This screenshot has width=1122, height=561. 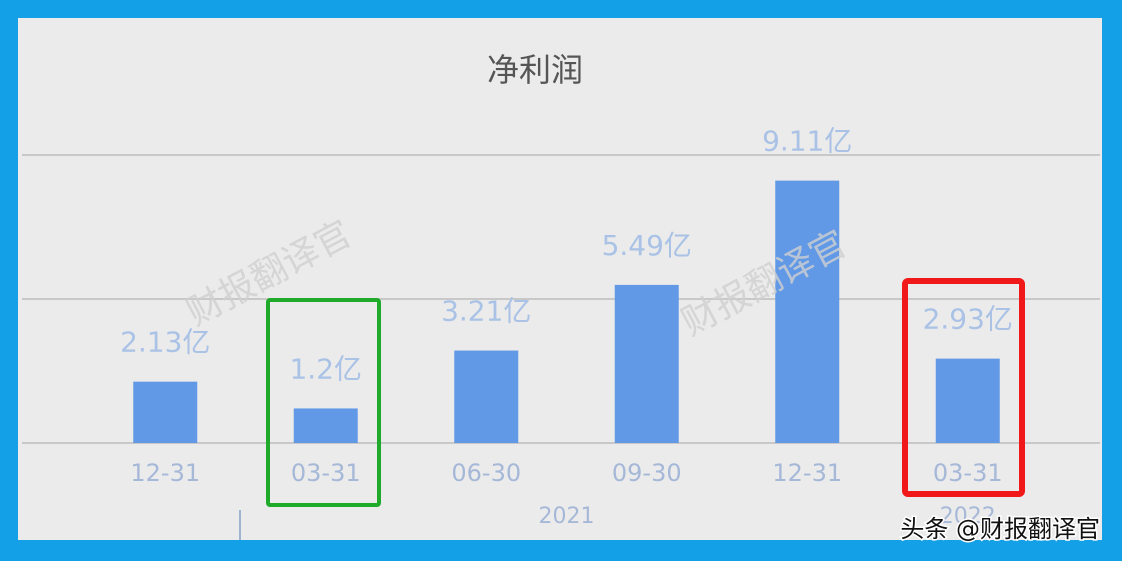 I want to click on x-group-label: 2021, so click(x=567, y=516).